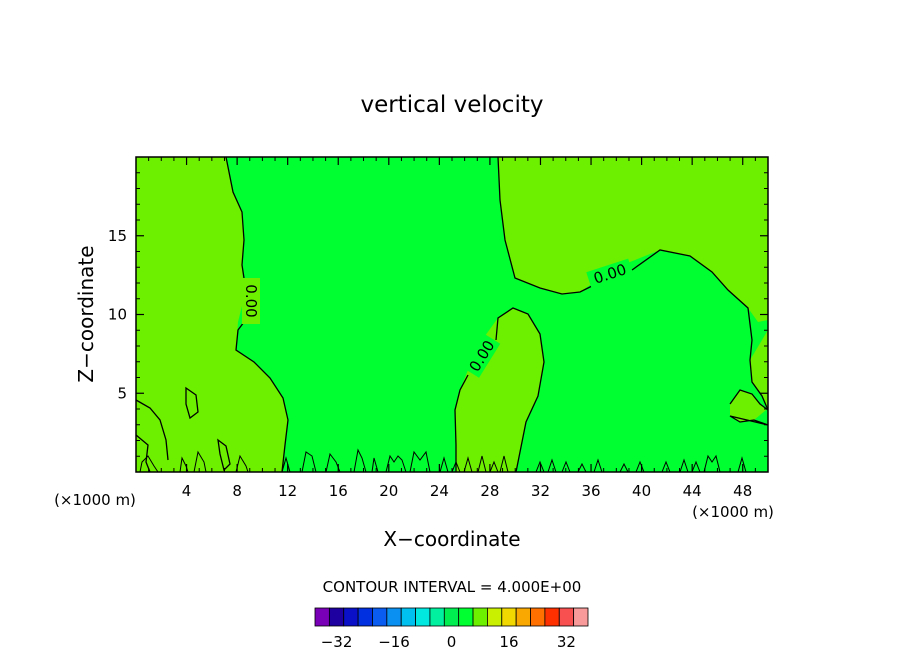 The height and width of the screenshot is (654, 904). What do you see at coordinates (452, 587) in the screenshot?
I see `contour-interval-text: CONTOUR INTERVAL = 4.000E+00` at bounding box center [452, 587].